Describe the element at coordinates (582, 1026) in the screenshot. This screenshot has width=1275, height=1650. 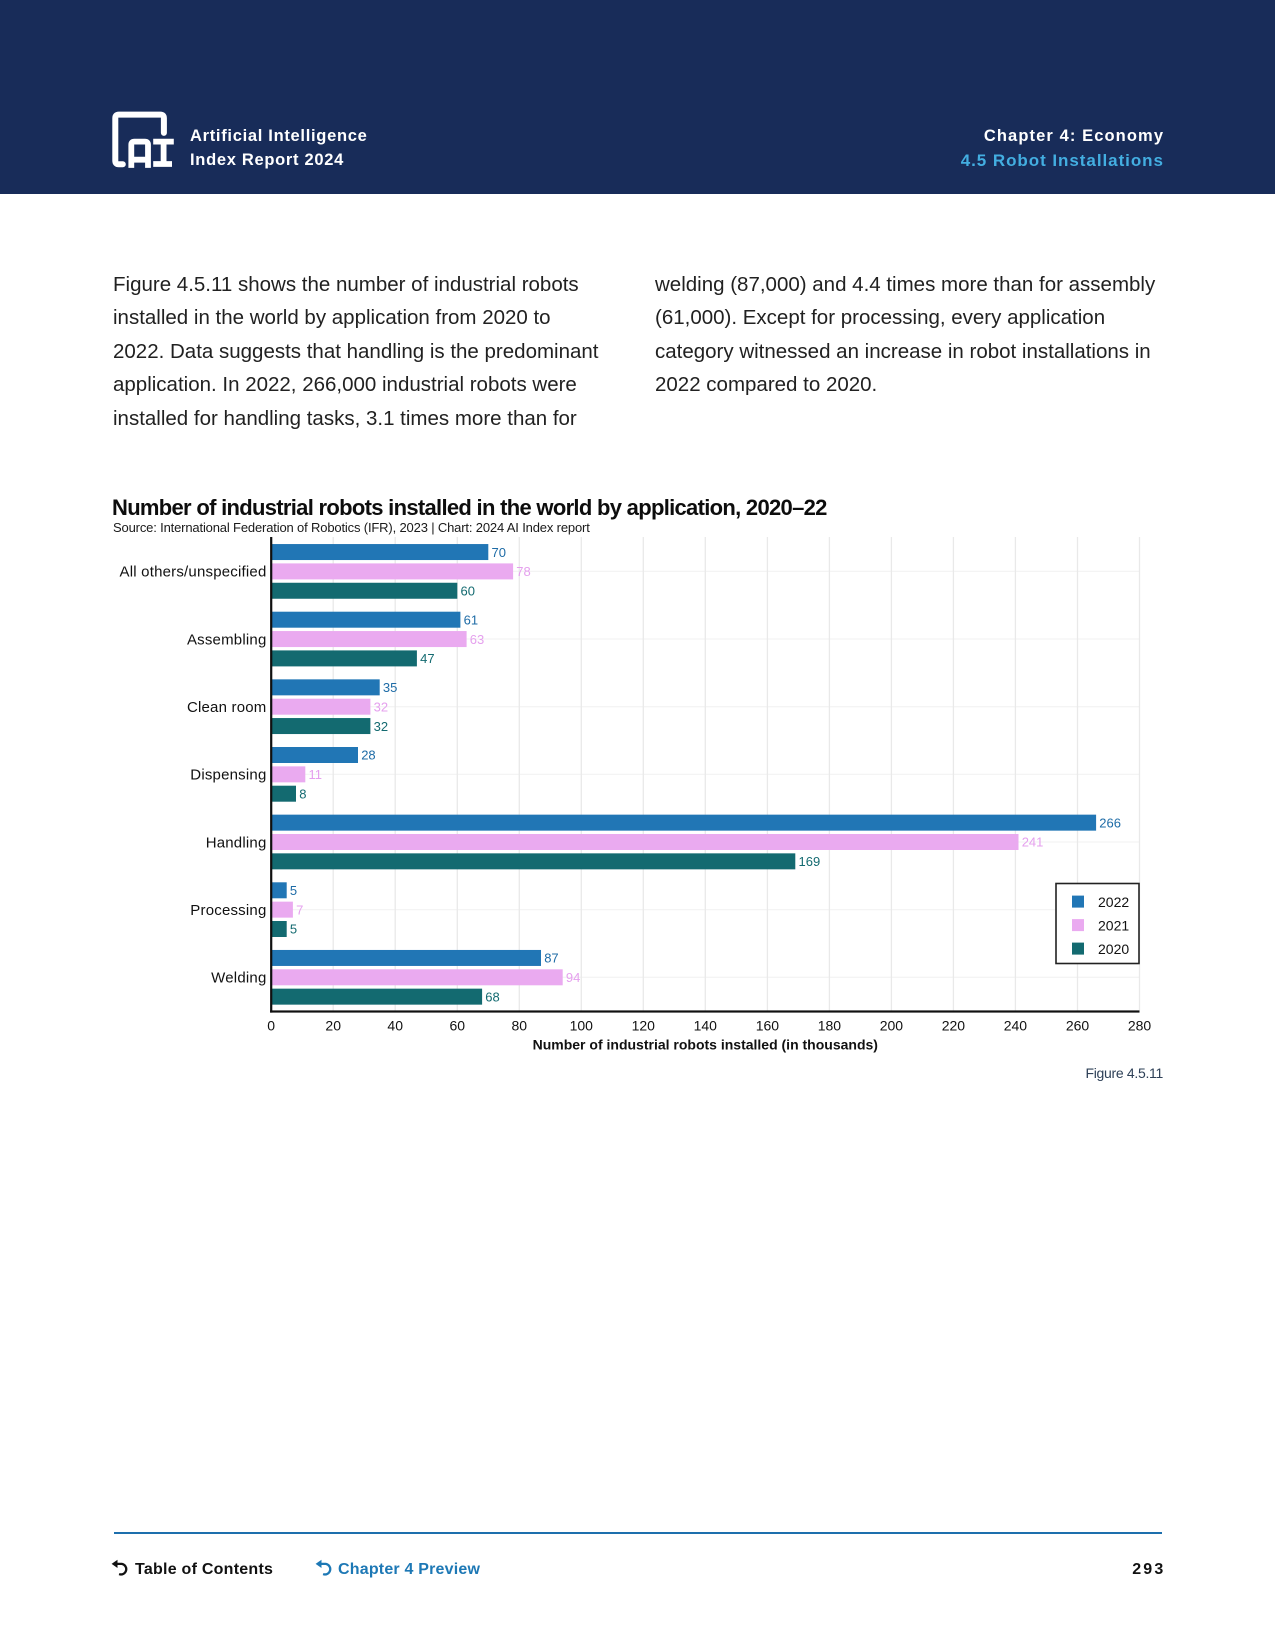
I see `svg-text: 100` at that location.